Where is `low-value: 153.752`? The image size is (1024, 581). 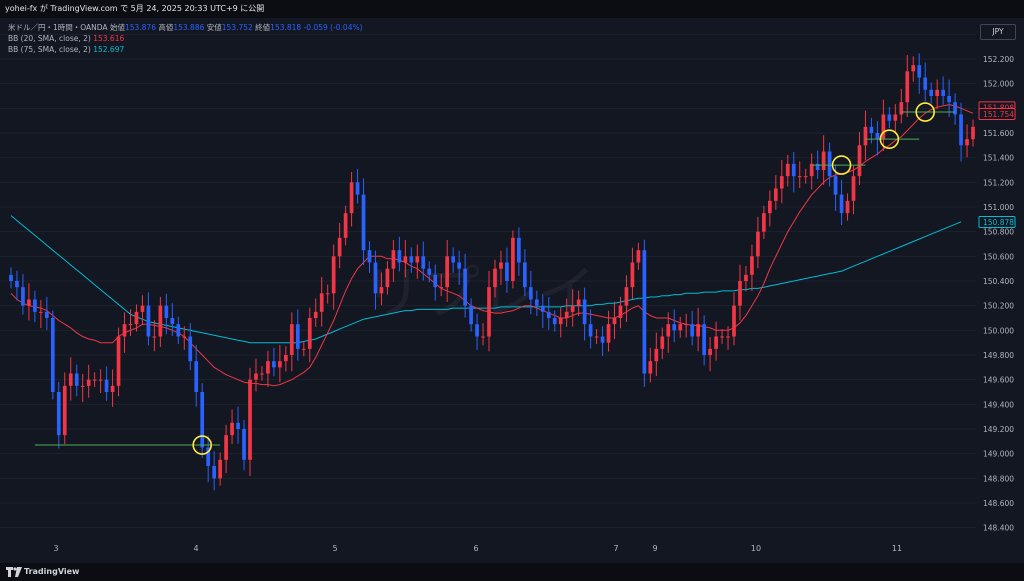 low-value: 153.752 is located at coordinates (237, 27).